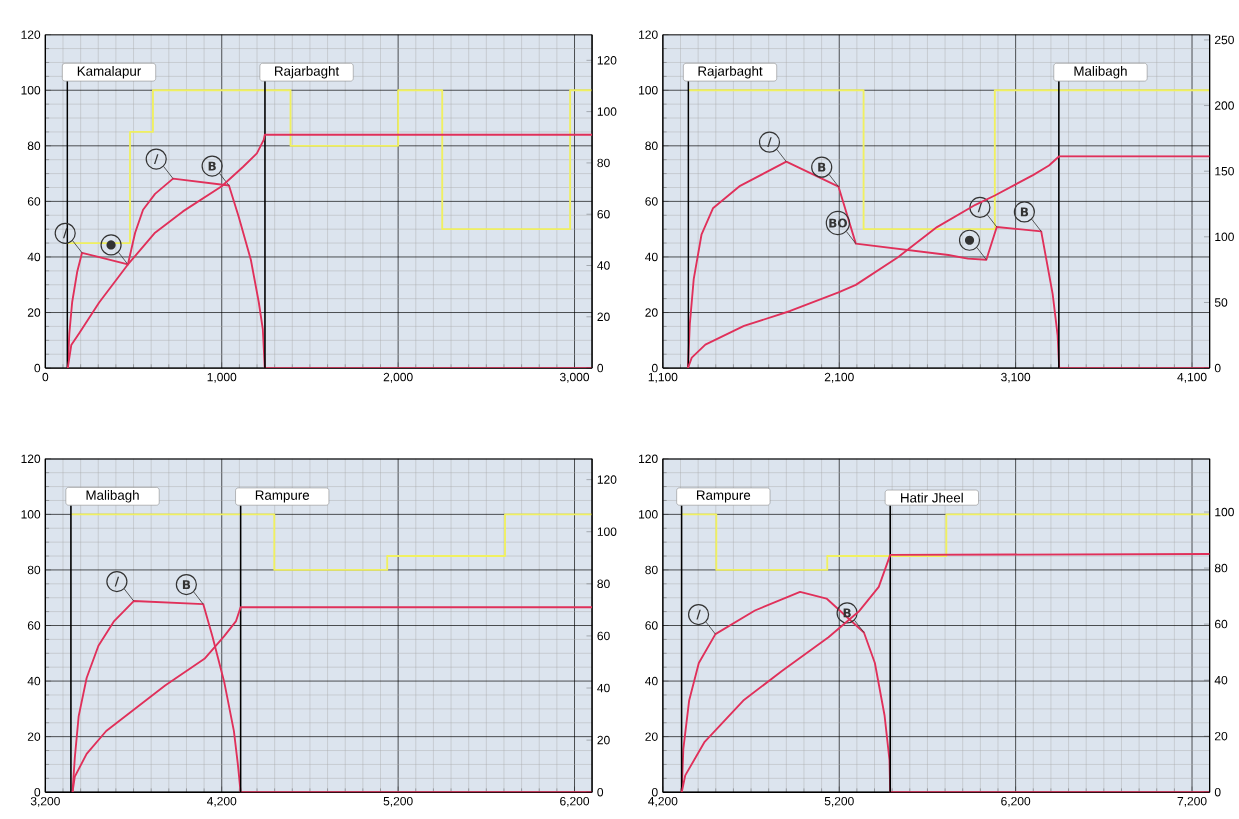 This screenshot has height=819, width=1239. I want to click on x-tick-label: 1,000, so click(222, 377).